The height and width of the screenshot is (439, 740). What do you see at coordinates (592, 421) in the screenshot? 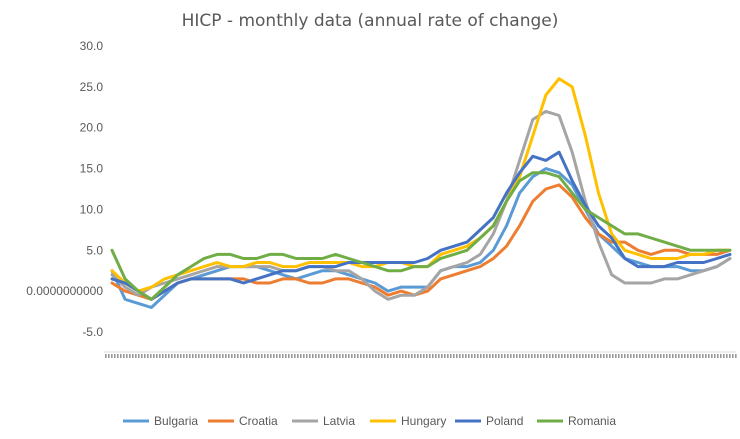
I see `legend-label-romania: Romania` at bounding box center [592, 421].